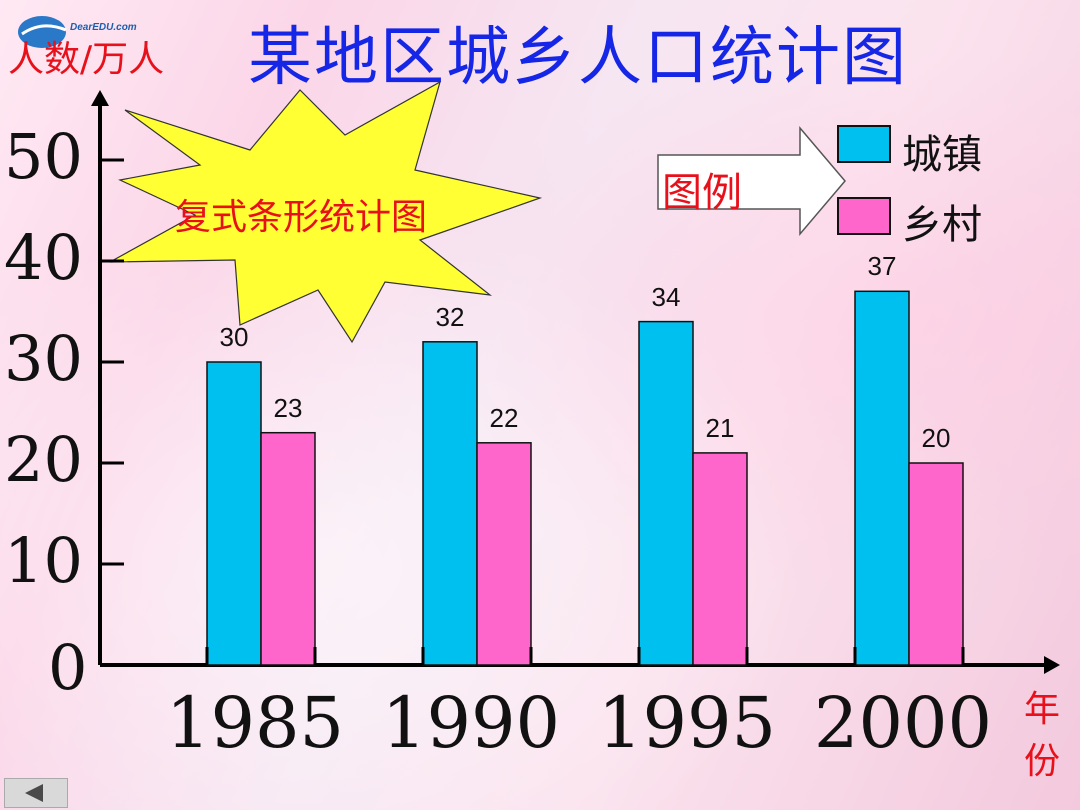  I want to click on logo-icon, so click(42, 32).